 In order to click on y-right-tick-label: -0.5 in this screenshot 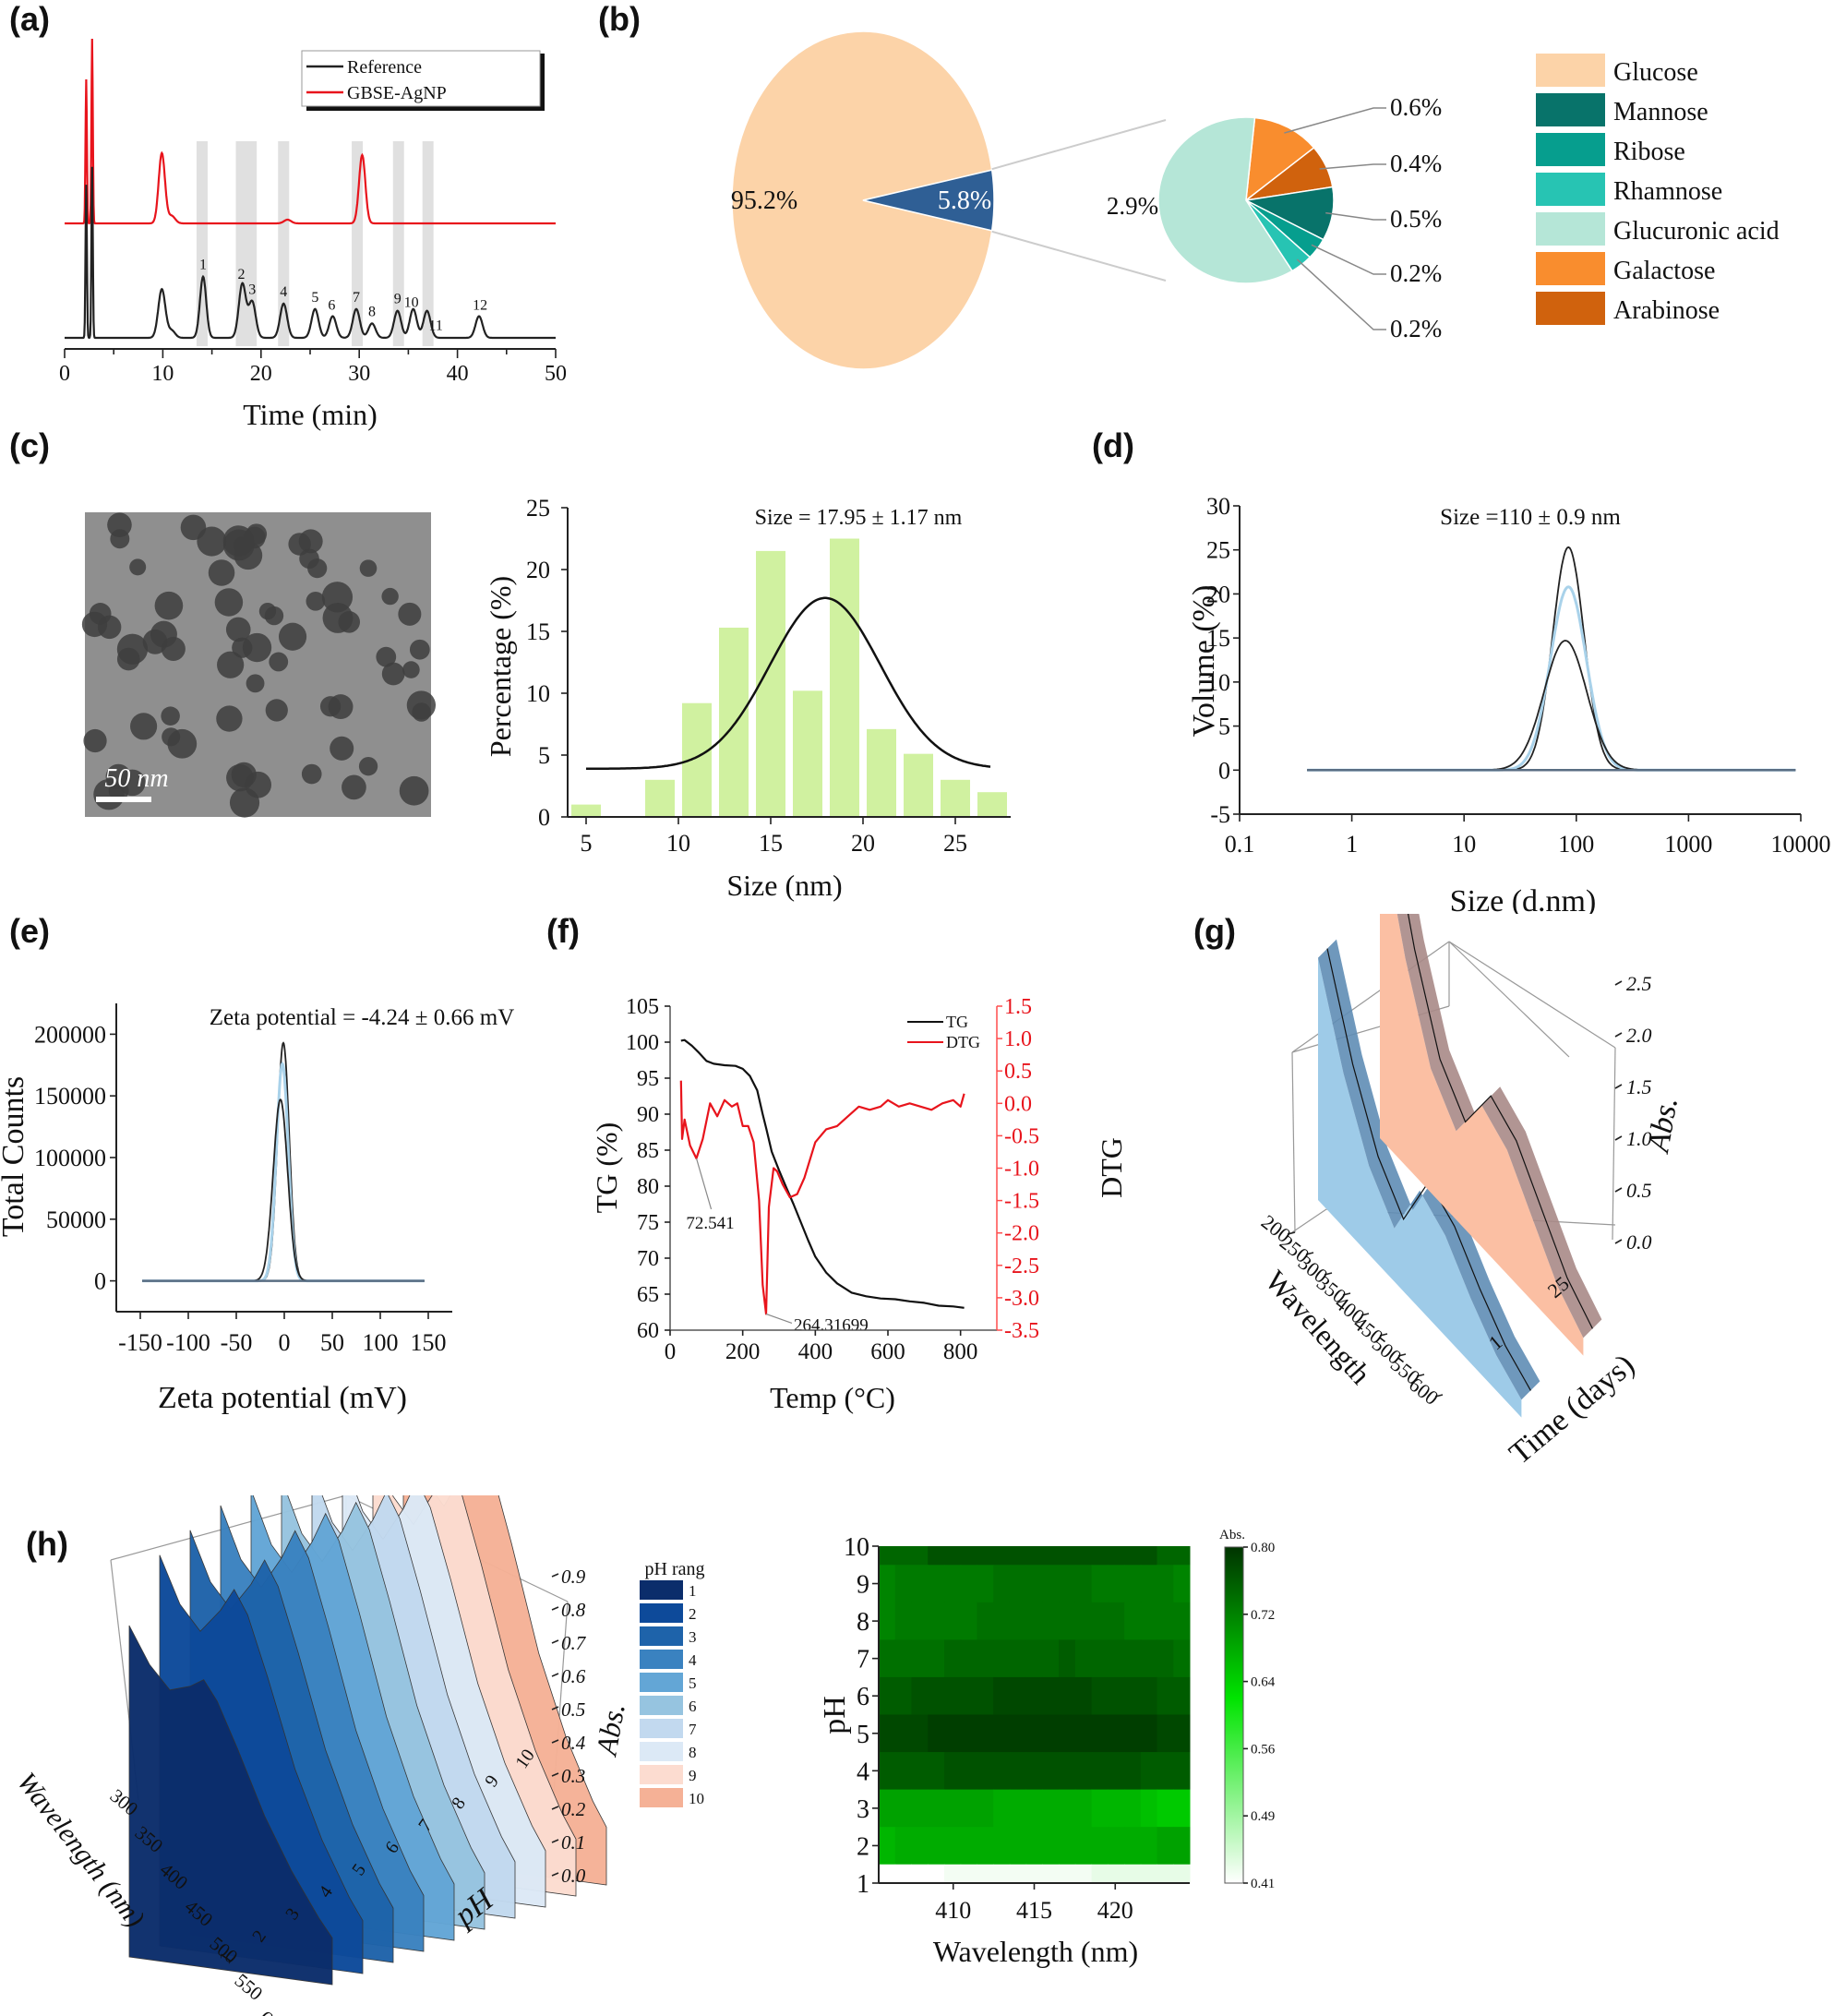, I will do `click(1021, 1136)`.